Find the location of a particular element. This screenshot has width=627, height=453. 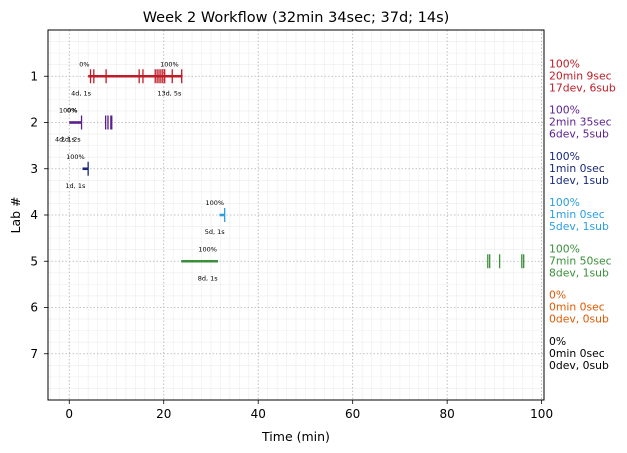

lab-4-summary-line: 5dev, 1sub is located at coordinates (579, 226).